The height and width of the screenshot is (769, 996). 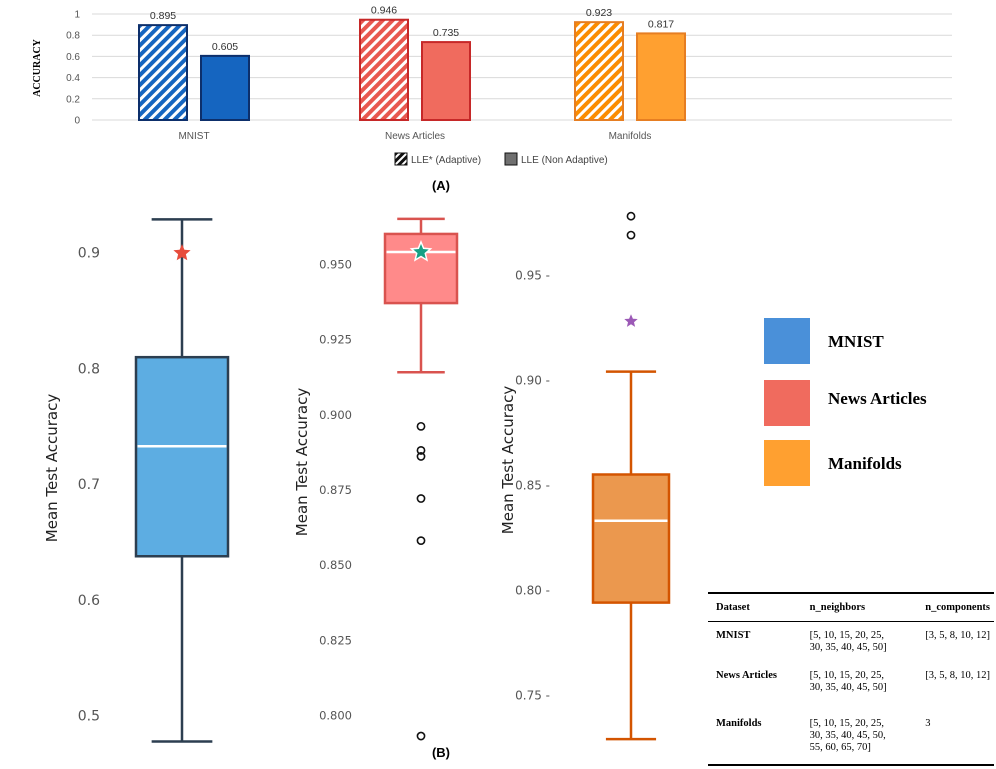 I want to click on box-ytick-label-manifolds: 0.80 -, so click(x=532, y=591).